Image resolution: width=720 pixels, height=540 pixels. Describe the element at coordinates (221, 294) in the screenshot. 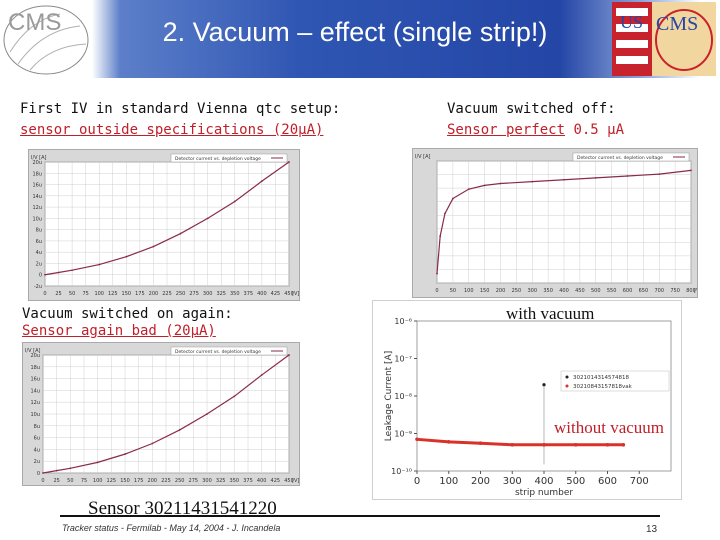

I see `x-tick-label: 325` at that location.